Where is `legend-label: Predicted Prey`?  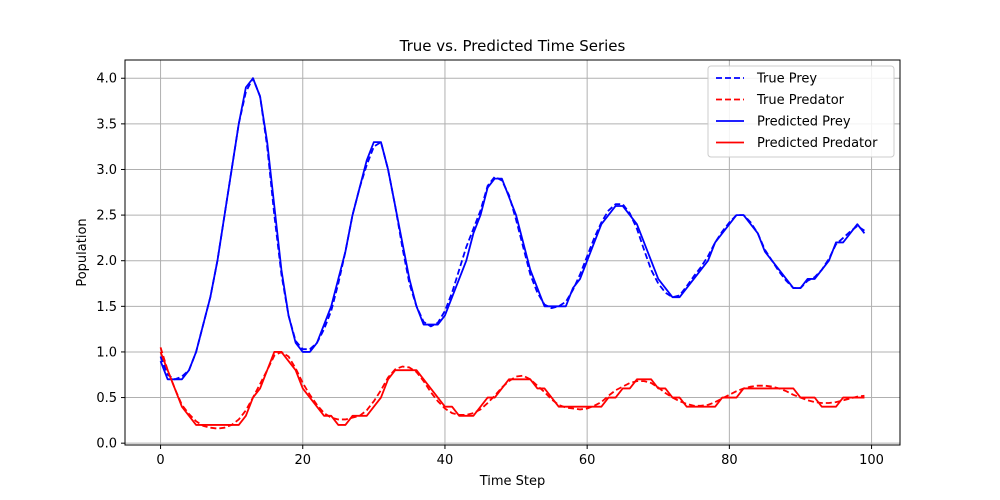 legend-label: Predicted Prey is located at coordinates (804, 122).